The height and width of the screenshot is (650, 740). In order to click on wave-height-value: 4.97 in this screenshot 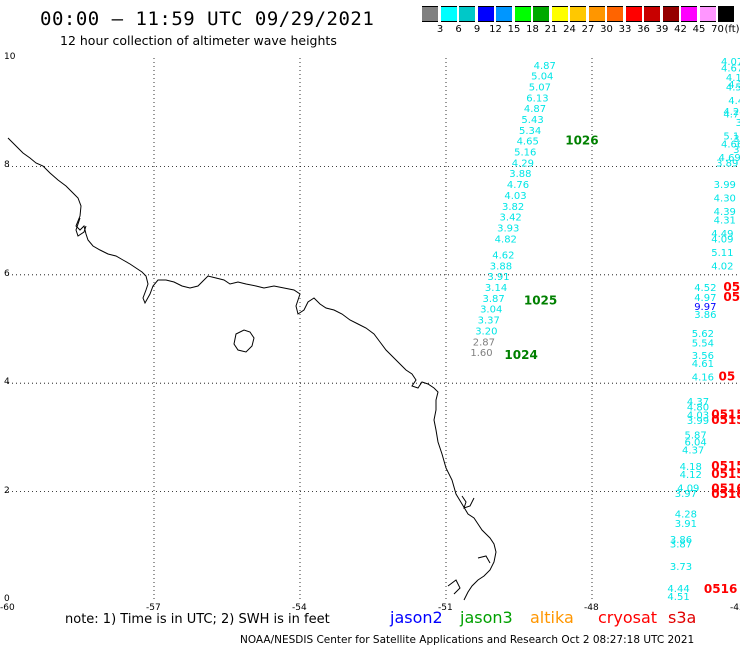, I will do `click(705, 298)`.